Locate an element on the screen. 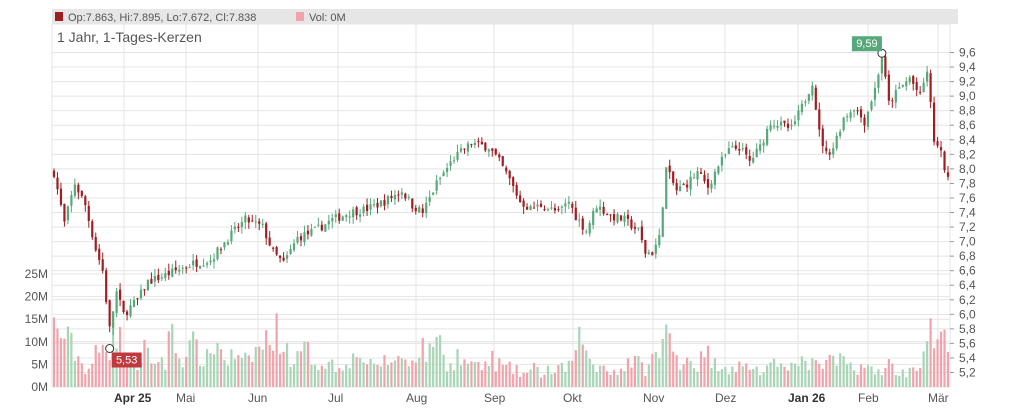 This screenshot has width=1024, height=409. price-tick-label: 9,2 is located at coordinates (967, 82).